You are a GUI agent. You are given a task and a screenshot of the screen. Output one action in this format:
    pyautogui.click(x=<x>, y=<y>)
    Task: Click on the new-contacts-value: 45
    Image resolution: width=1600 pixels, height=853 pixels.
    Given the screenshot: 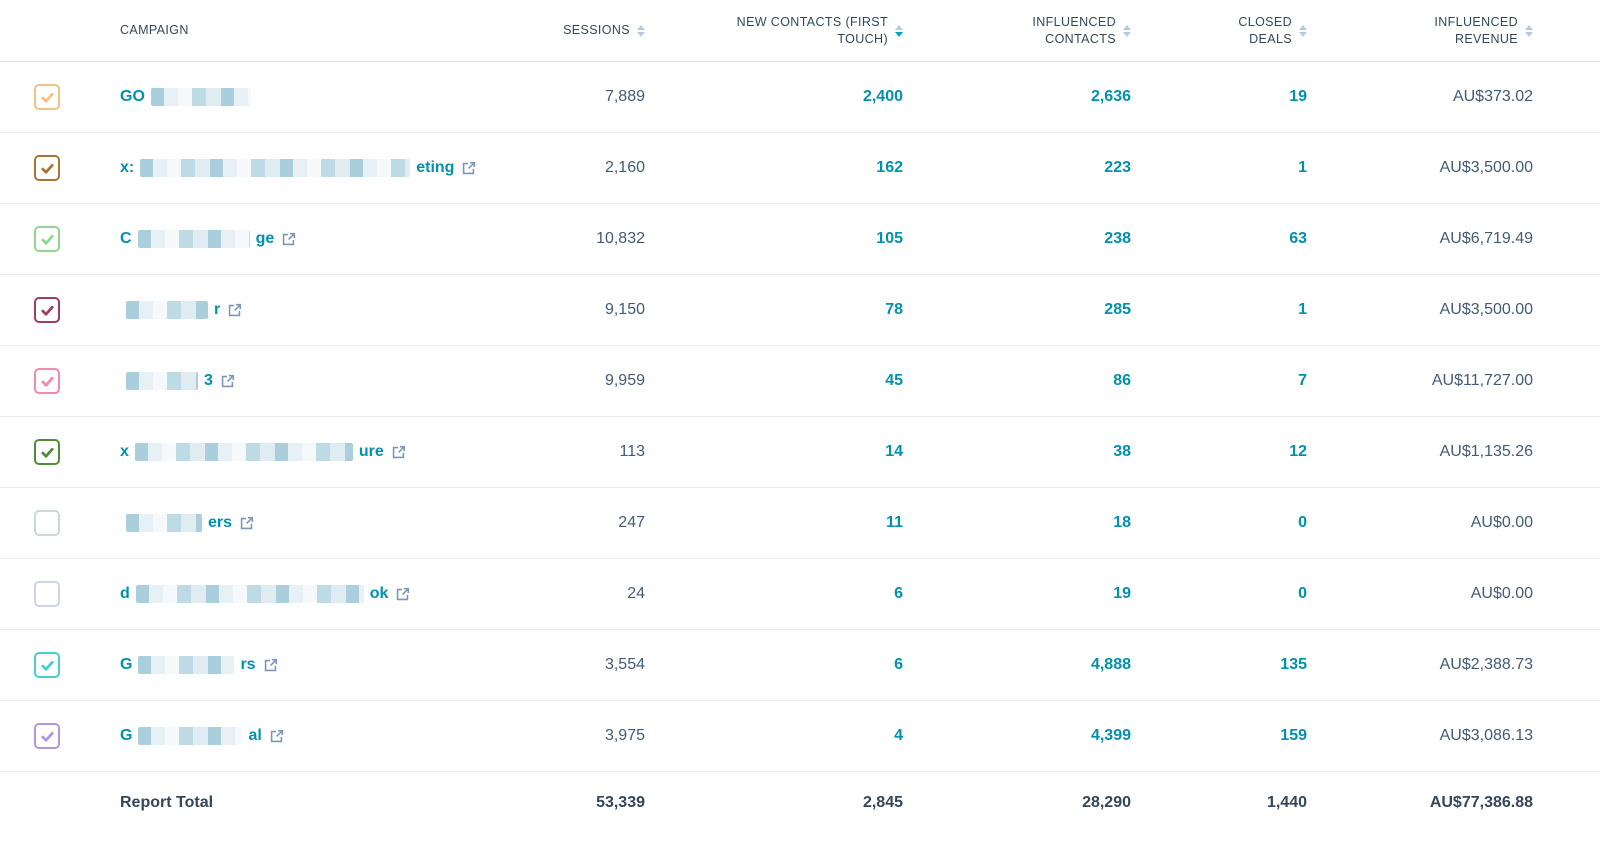 What is the action you would take?
    pyautogui.click(x=894, y=380)
    